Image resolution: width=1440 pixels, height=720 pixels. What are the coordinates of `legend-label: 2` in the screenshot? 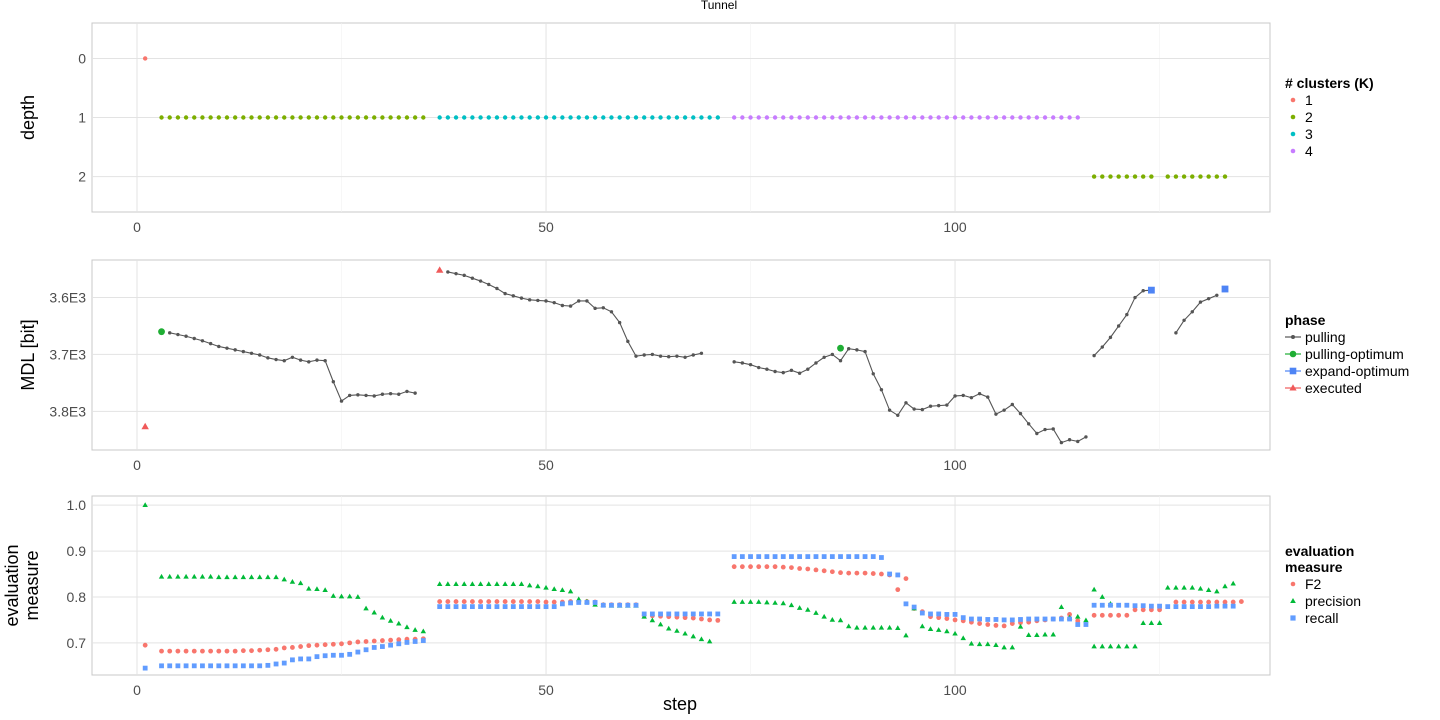 It's located at (1309, 117).